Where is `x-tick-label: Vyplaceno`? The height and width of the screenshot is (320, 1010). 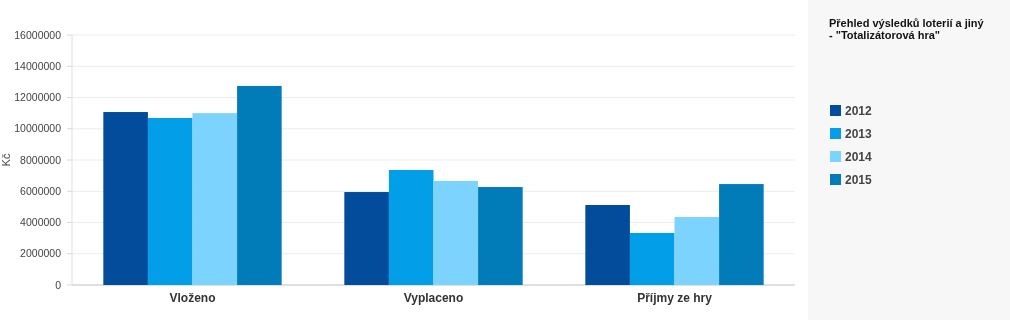 x-tick-label: Vyplaceno is located at coordinates (433, 298).